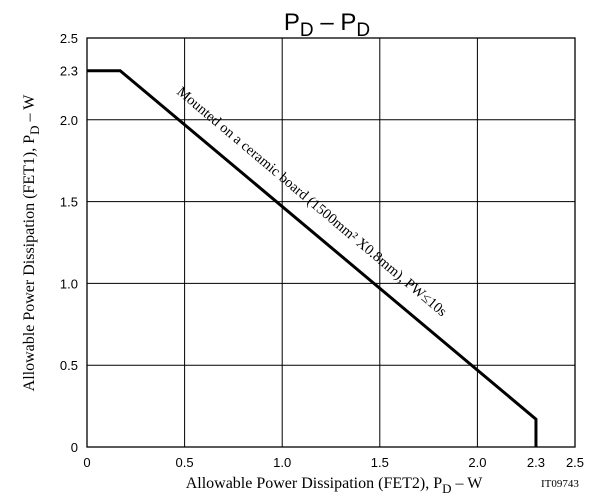 This screenshot has height=497, width=597. What do you see at coordinates (69, 120) in the screenshot?
I see `y-tick-label: 2.0` at bounding box center [69, 120].